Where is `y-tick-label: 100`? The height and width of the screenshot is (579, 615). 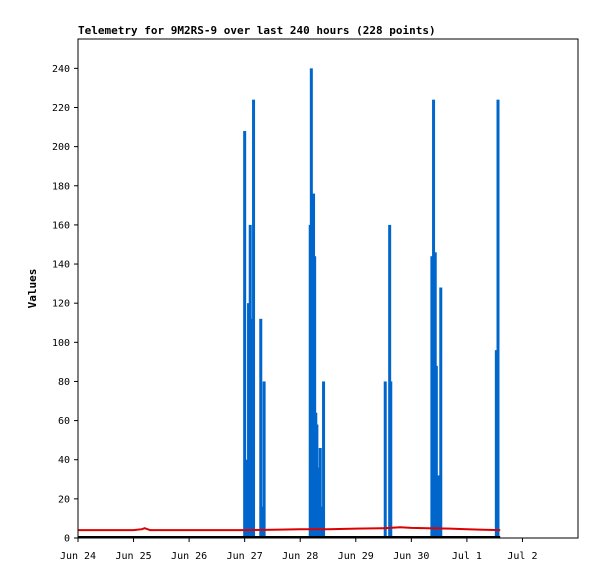 y-tick-label: 100 is located at coordinates (61, 343).